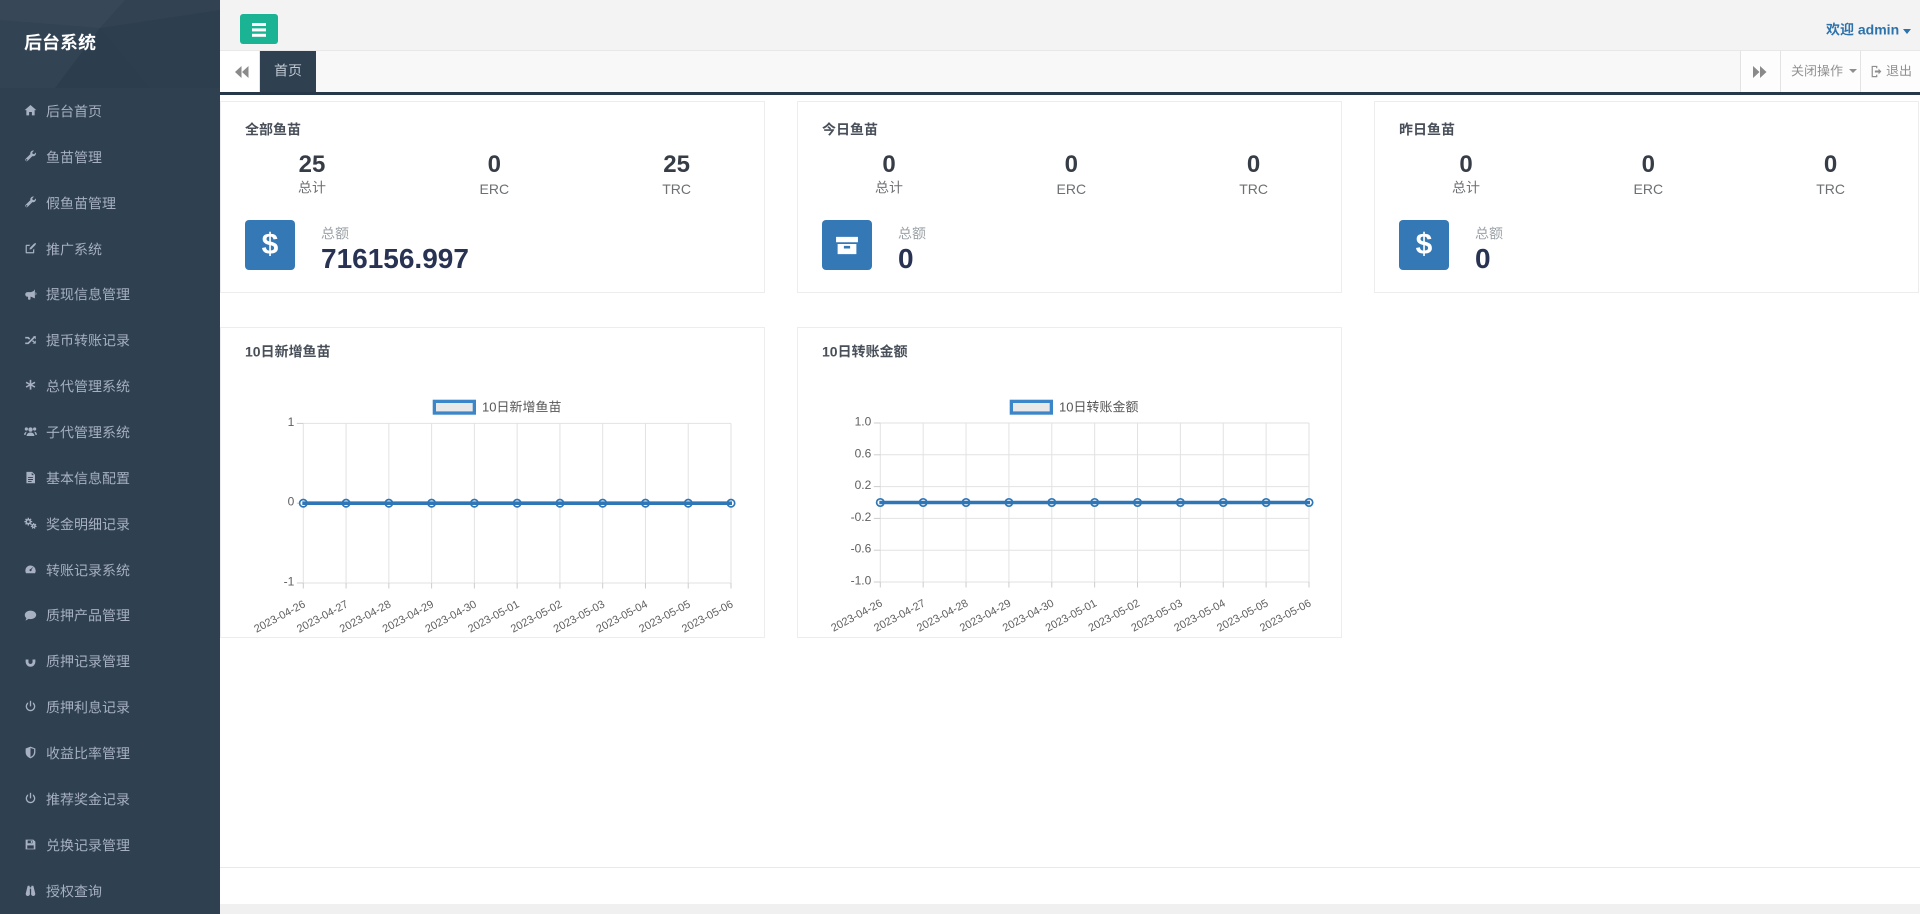  Describe the element at coordinates (861, 581) in the screenshot. I see `svg-text: -1.0` at that location.